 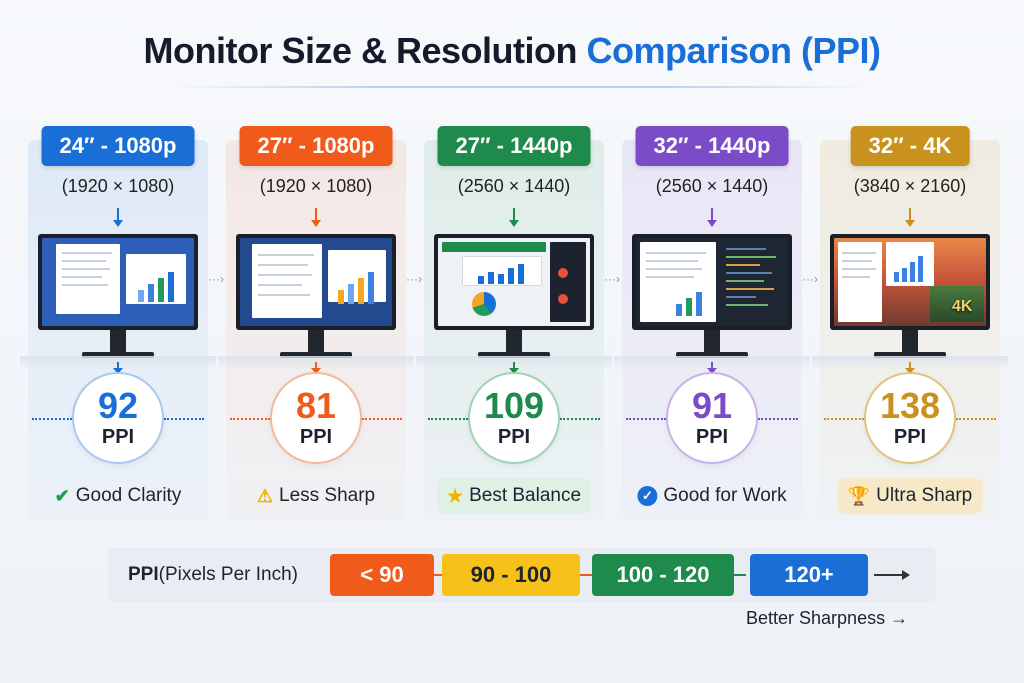 What do you see at coordinates (725, 495) in the screenshot?
I see `verdict-text: Good for Work` at bounding box center [725, 495].